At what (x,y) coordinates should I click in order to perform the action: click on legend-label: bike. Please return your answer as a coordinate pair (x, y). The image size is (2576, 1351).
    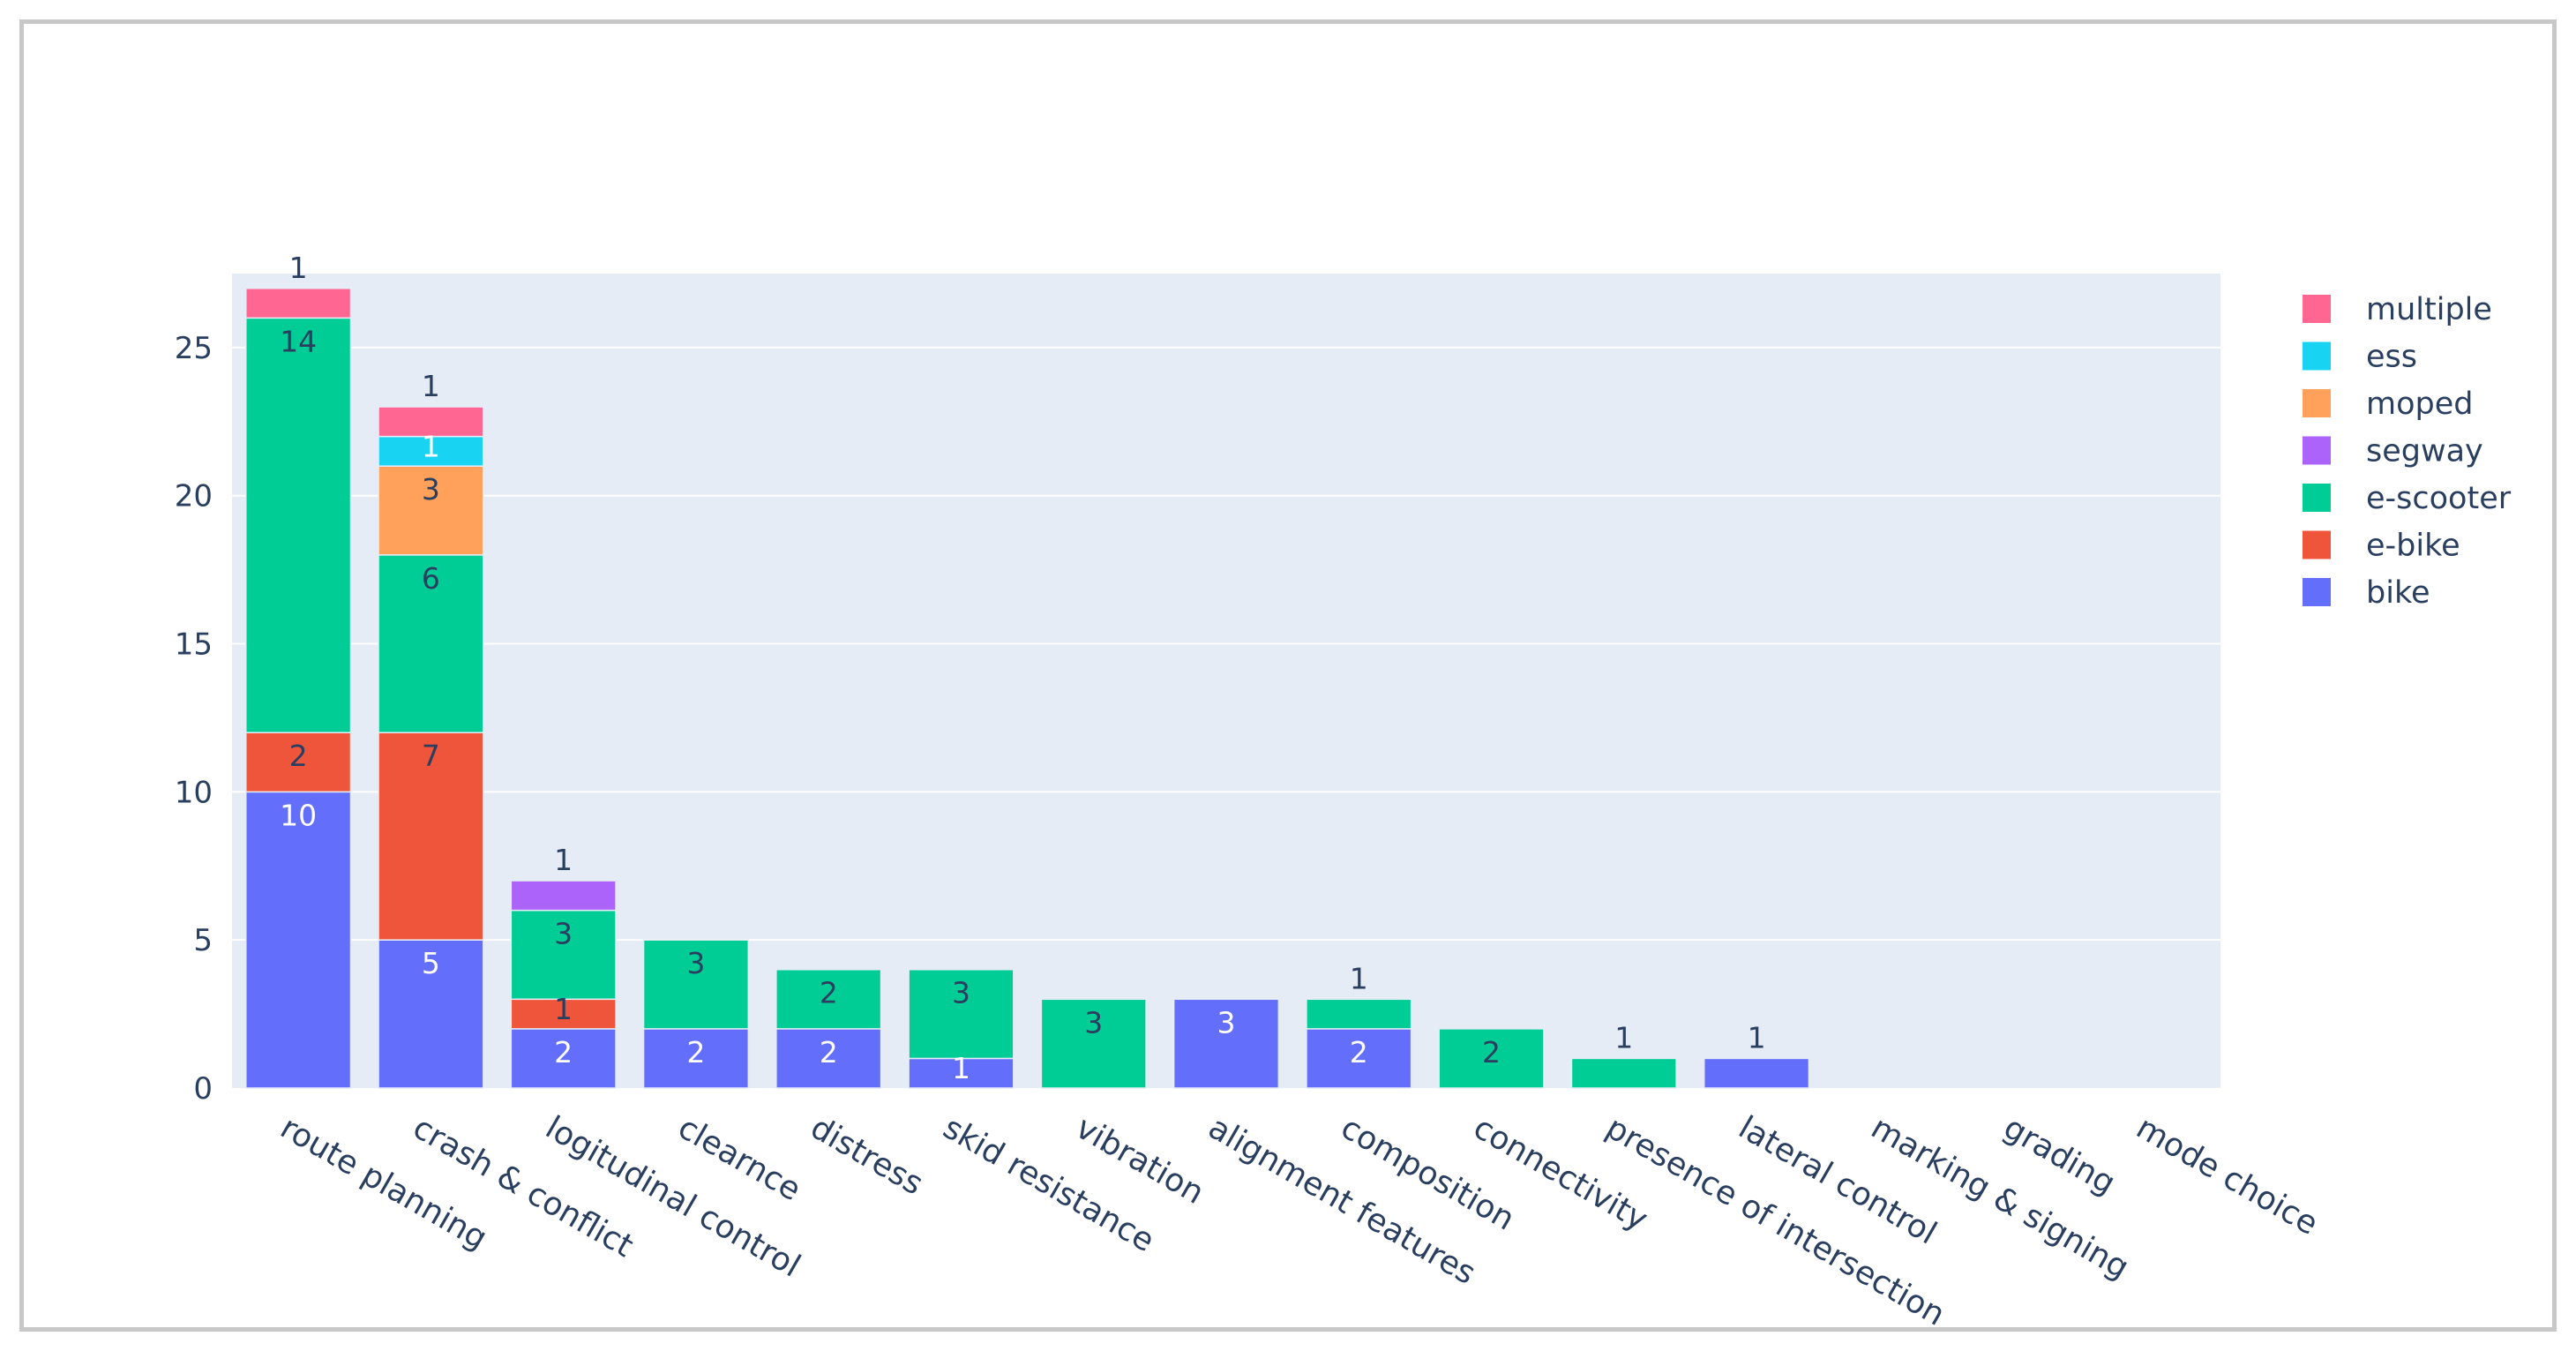
    Looking at the image, I should click on (2398, 593).